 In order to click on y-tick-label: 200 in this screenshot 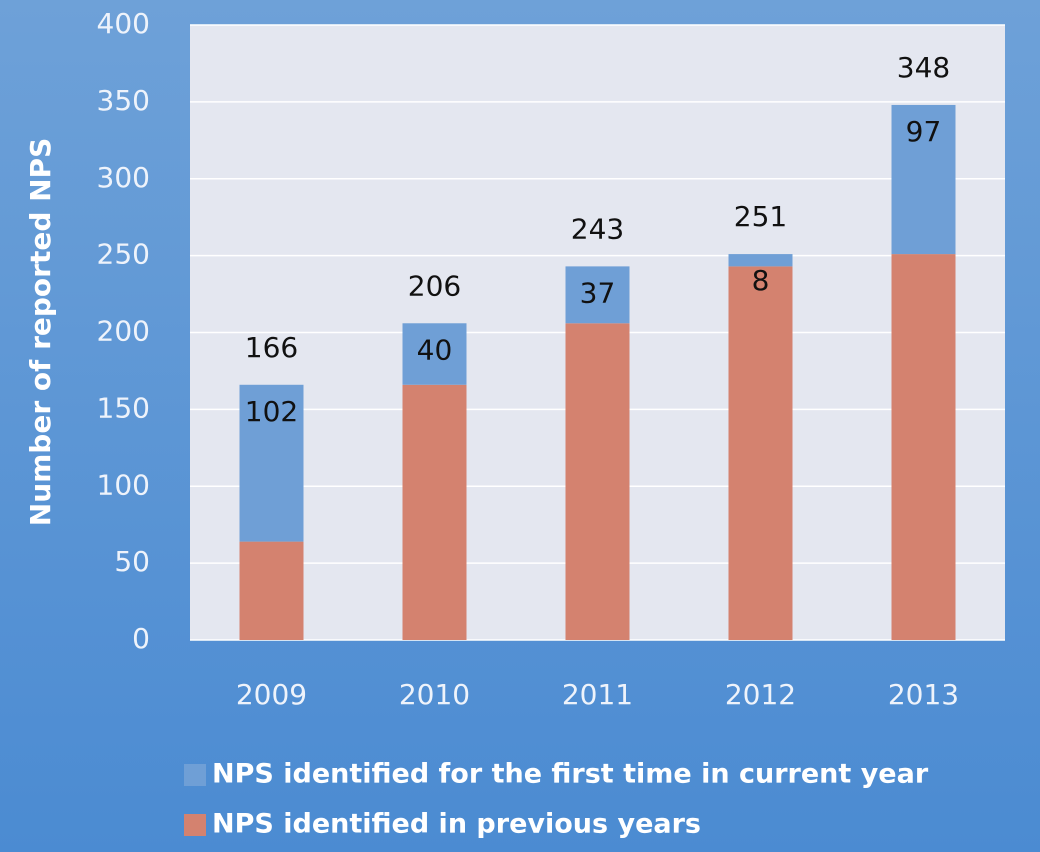, I will do `click(123, 331)`.